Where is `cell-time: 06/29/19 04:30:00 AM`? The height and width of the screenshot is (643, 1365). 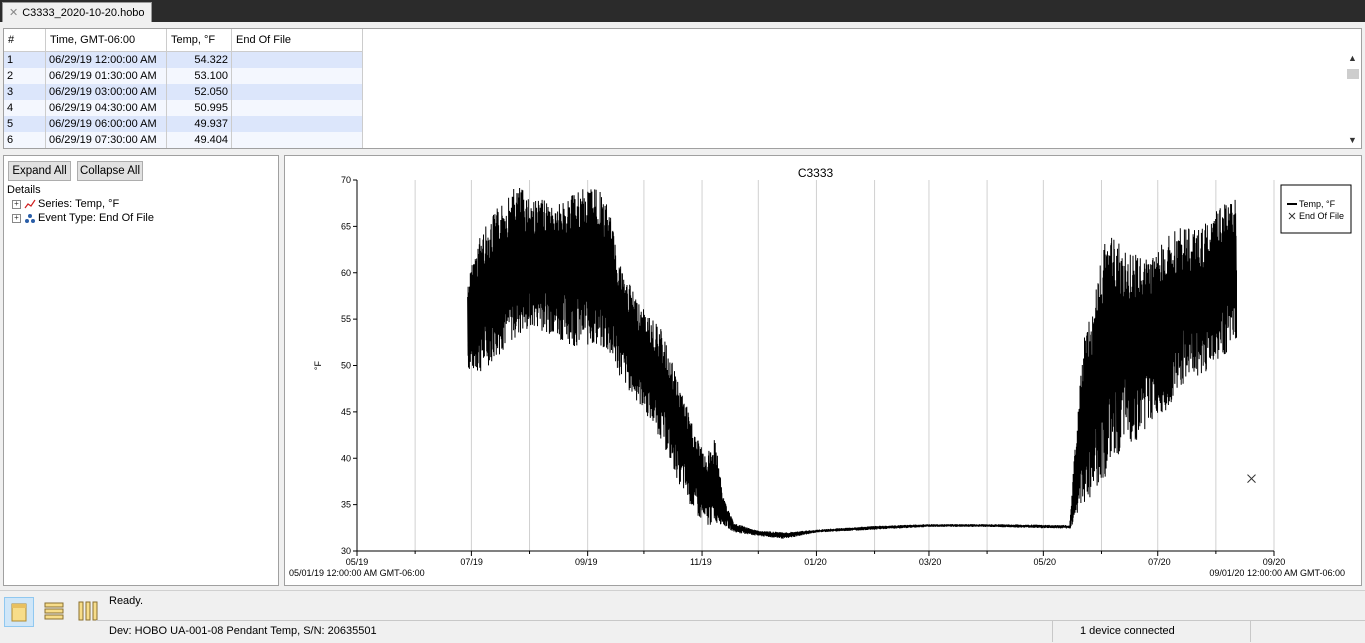 cell-time: 06/29/19 04:30:00 AM is located at coordinates (106, 108).